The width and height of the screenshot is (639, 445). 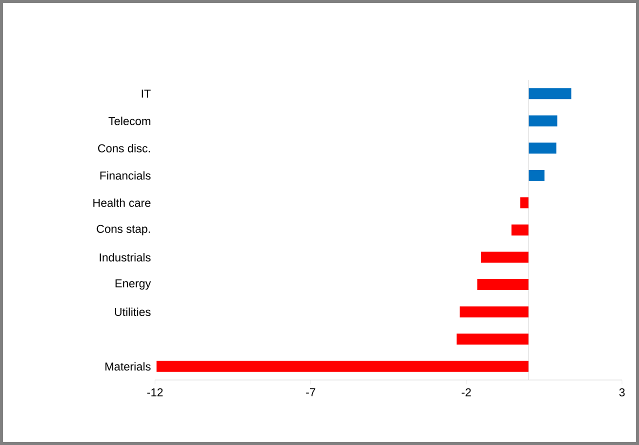 What do you see at coordinates (466, 392) in the screenshot?
I see `x-tick-label: -2` at bounding box center [466, 392].